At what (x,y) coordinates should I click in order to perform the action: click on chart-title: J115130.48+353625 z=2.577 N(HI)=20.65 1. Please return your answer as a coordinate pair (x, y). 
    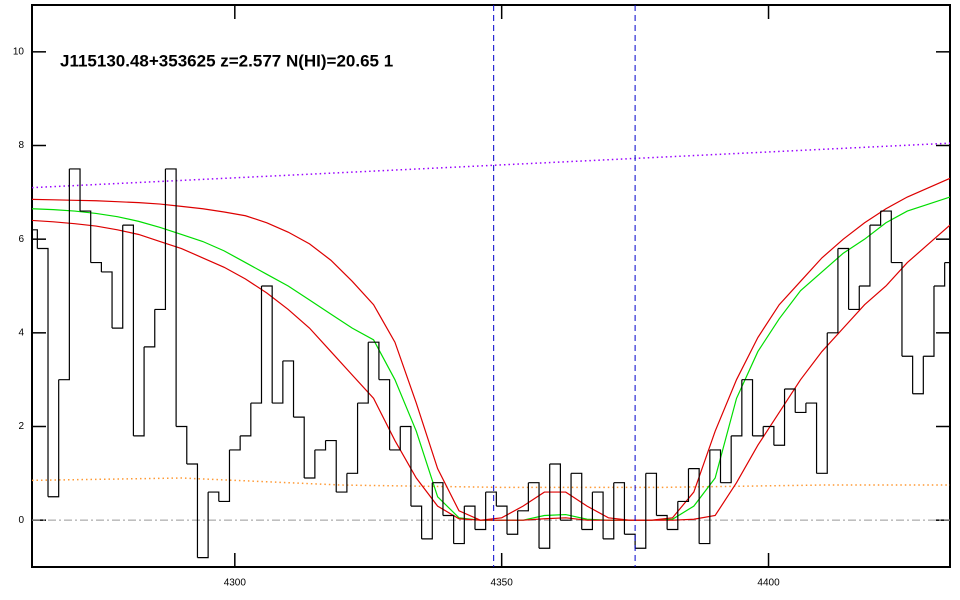
    Looking at the image, I should click on (226, 60).